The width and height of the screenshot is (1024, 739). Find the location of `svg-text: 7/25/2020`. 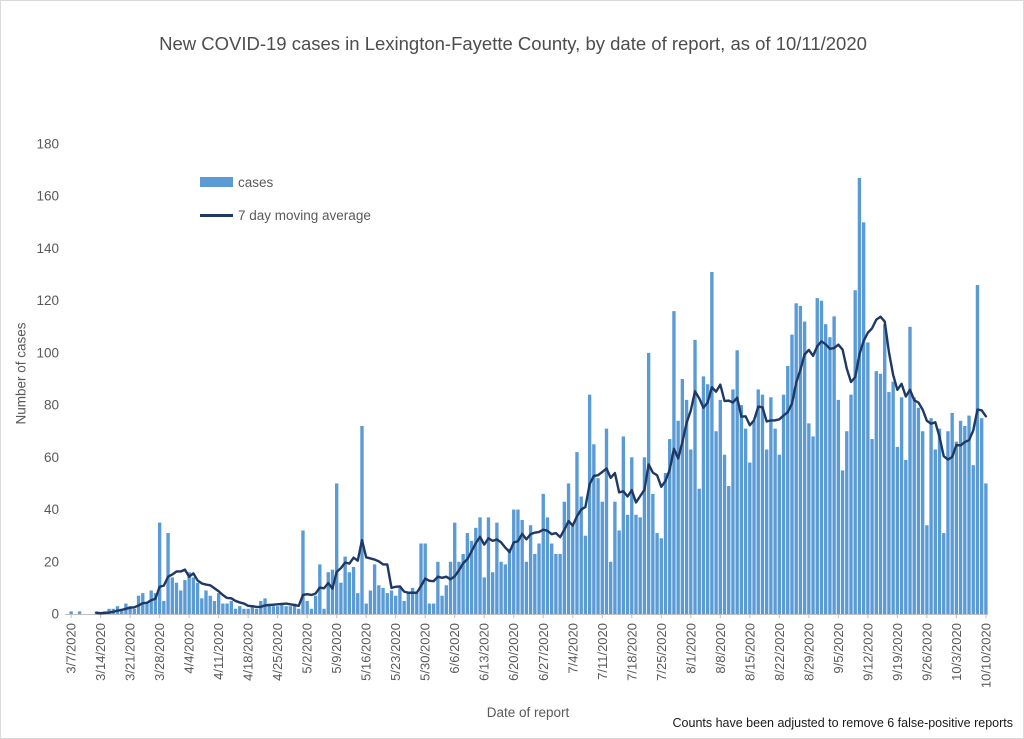

svg-text: 7/25/2020 is located at coordinates (661, 652).